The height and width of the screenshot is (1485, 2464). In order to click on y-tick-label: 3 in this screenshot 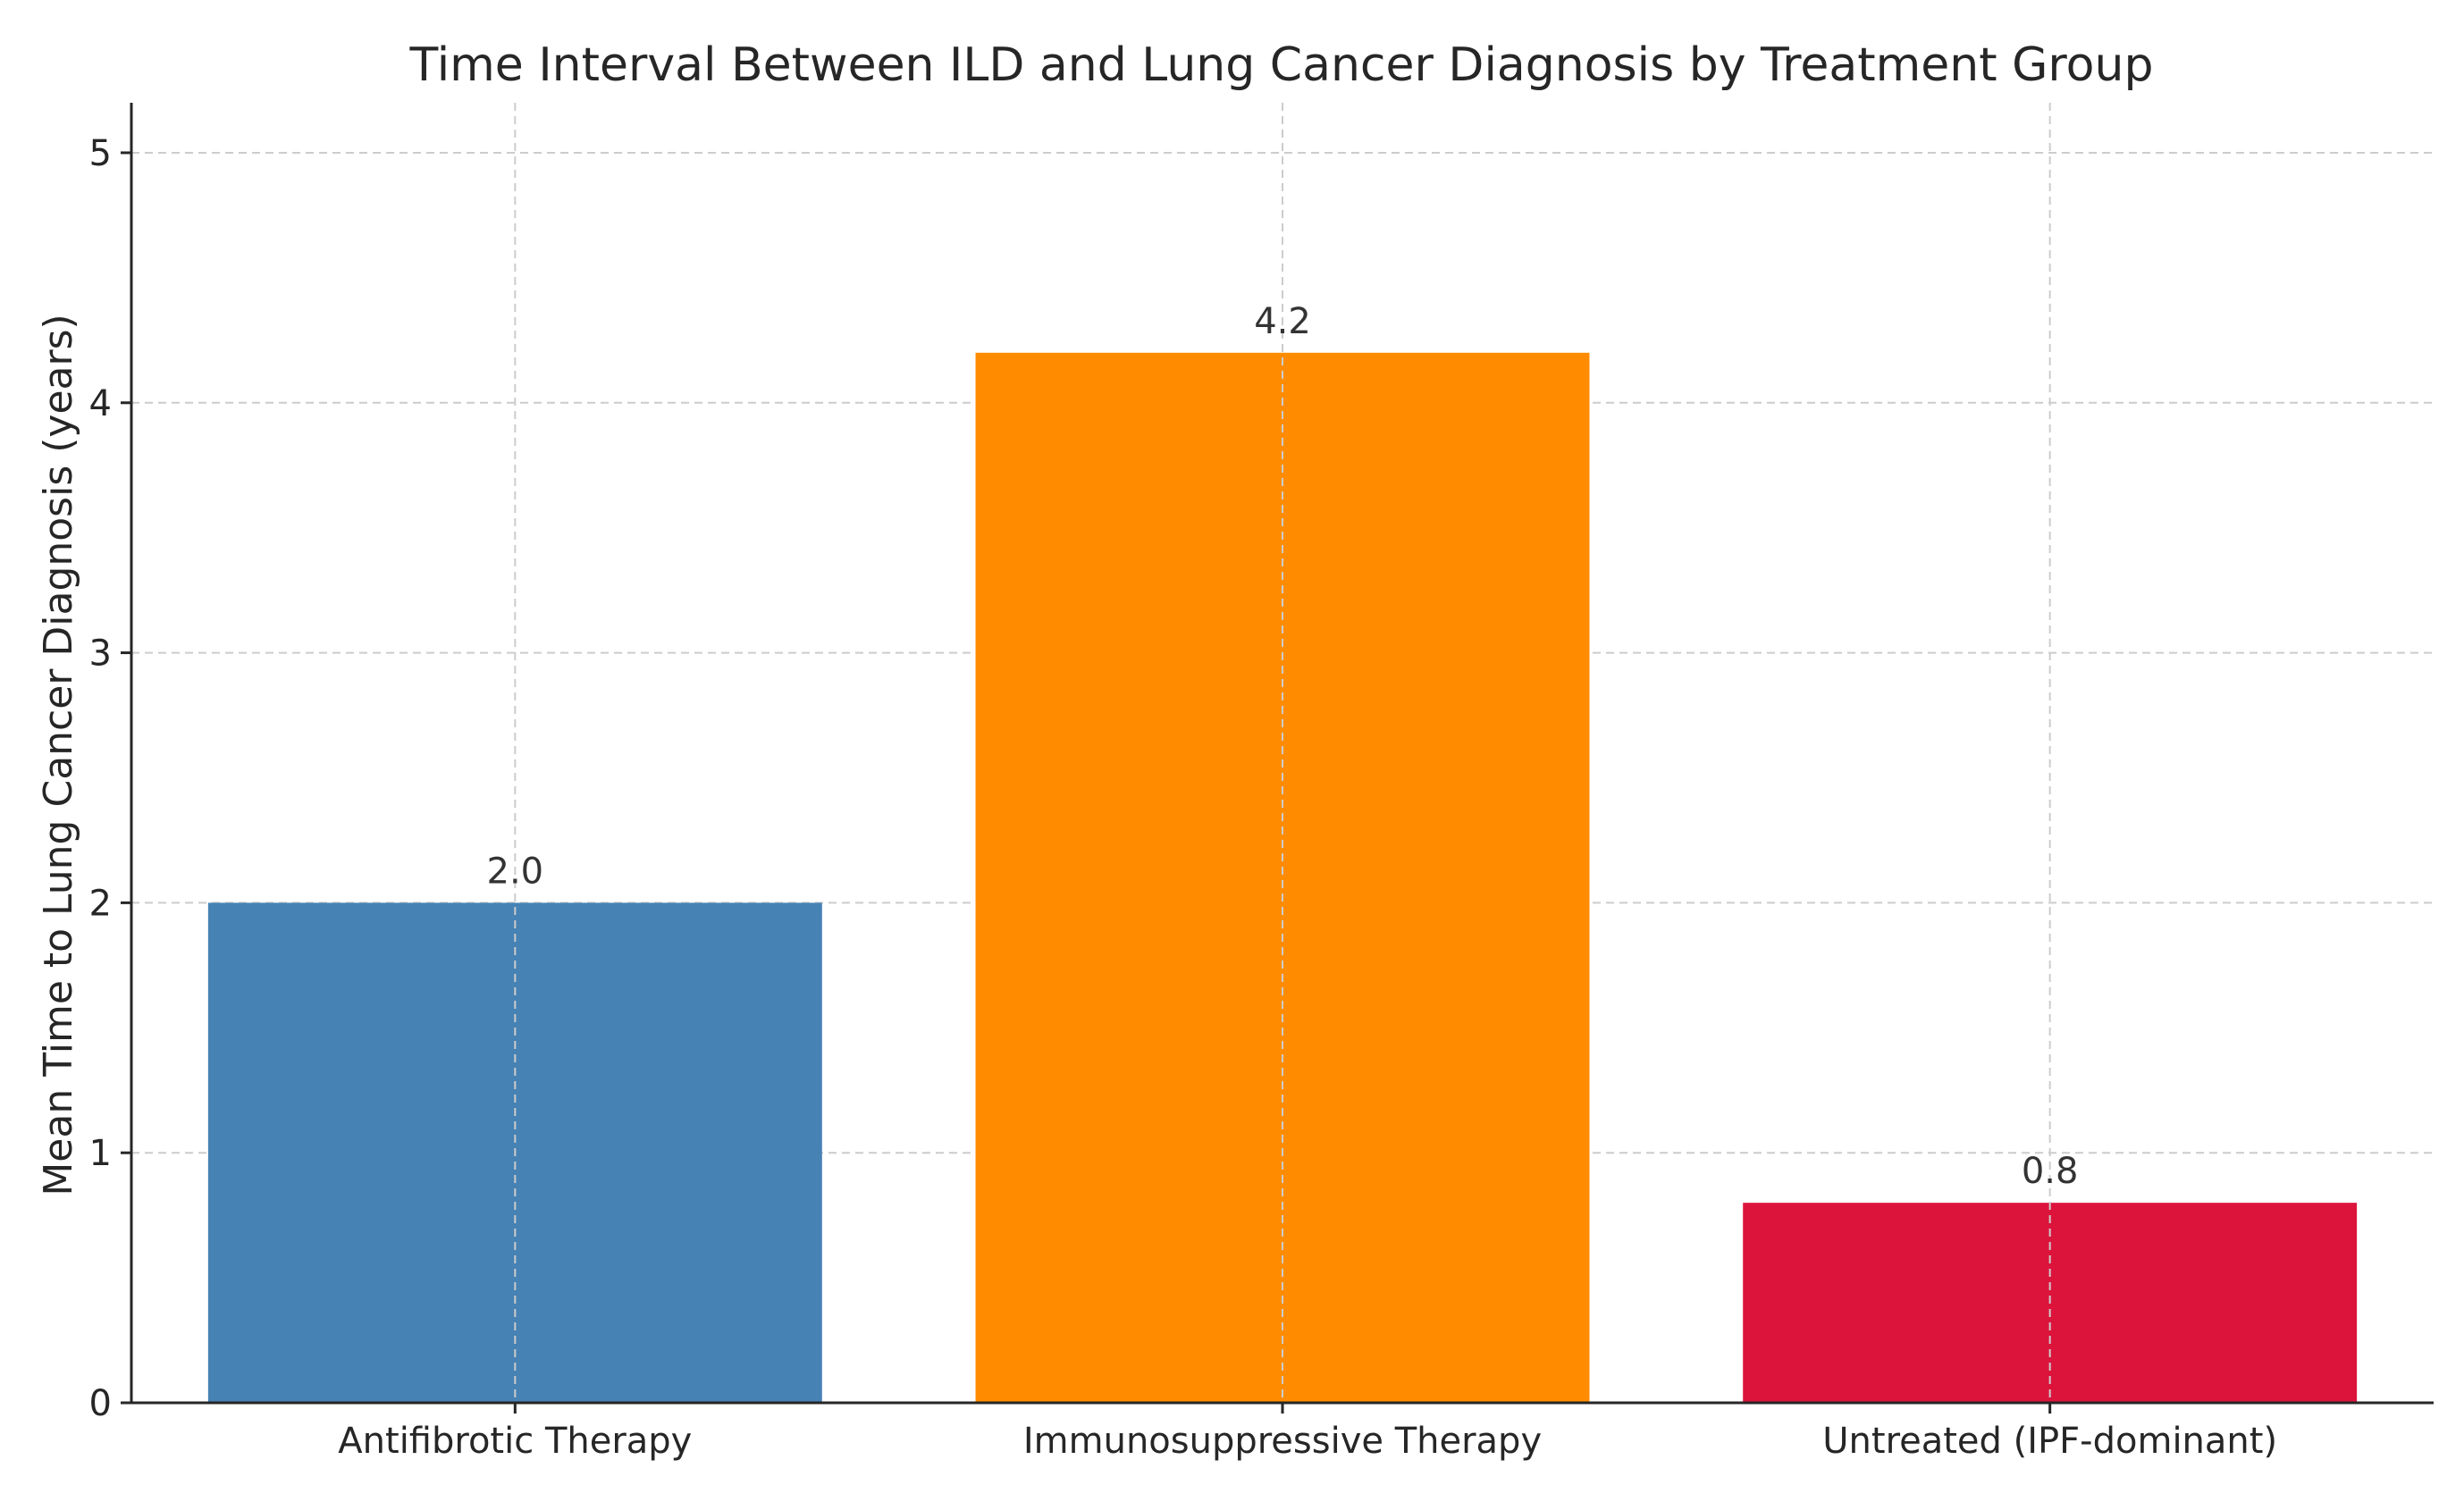, I will do `click(100, 654)`.